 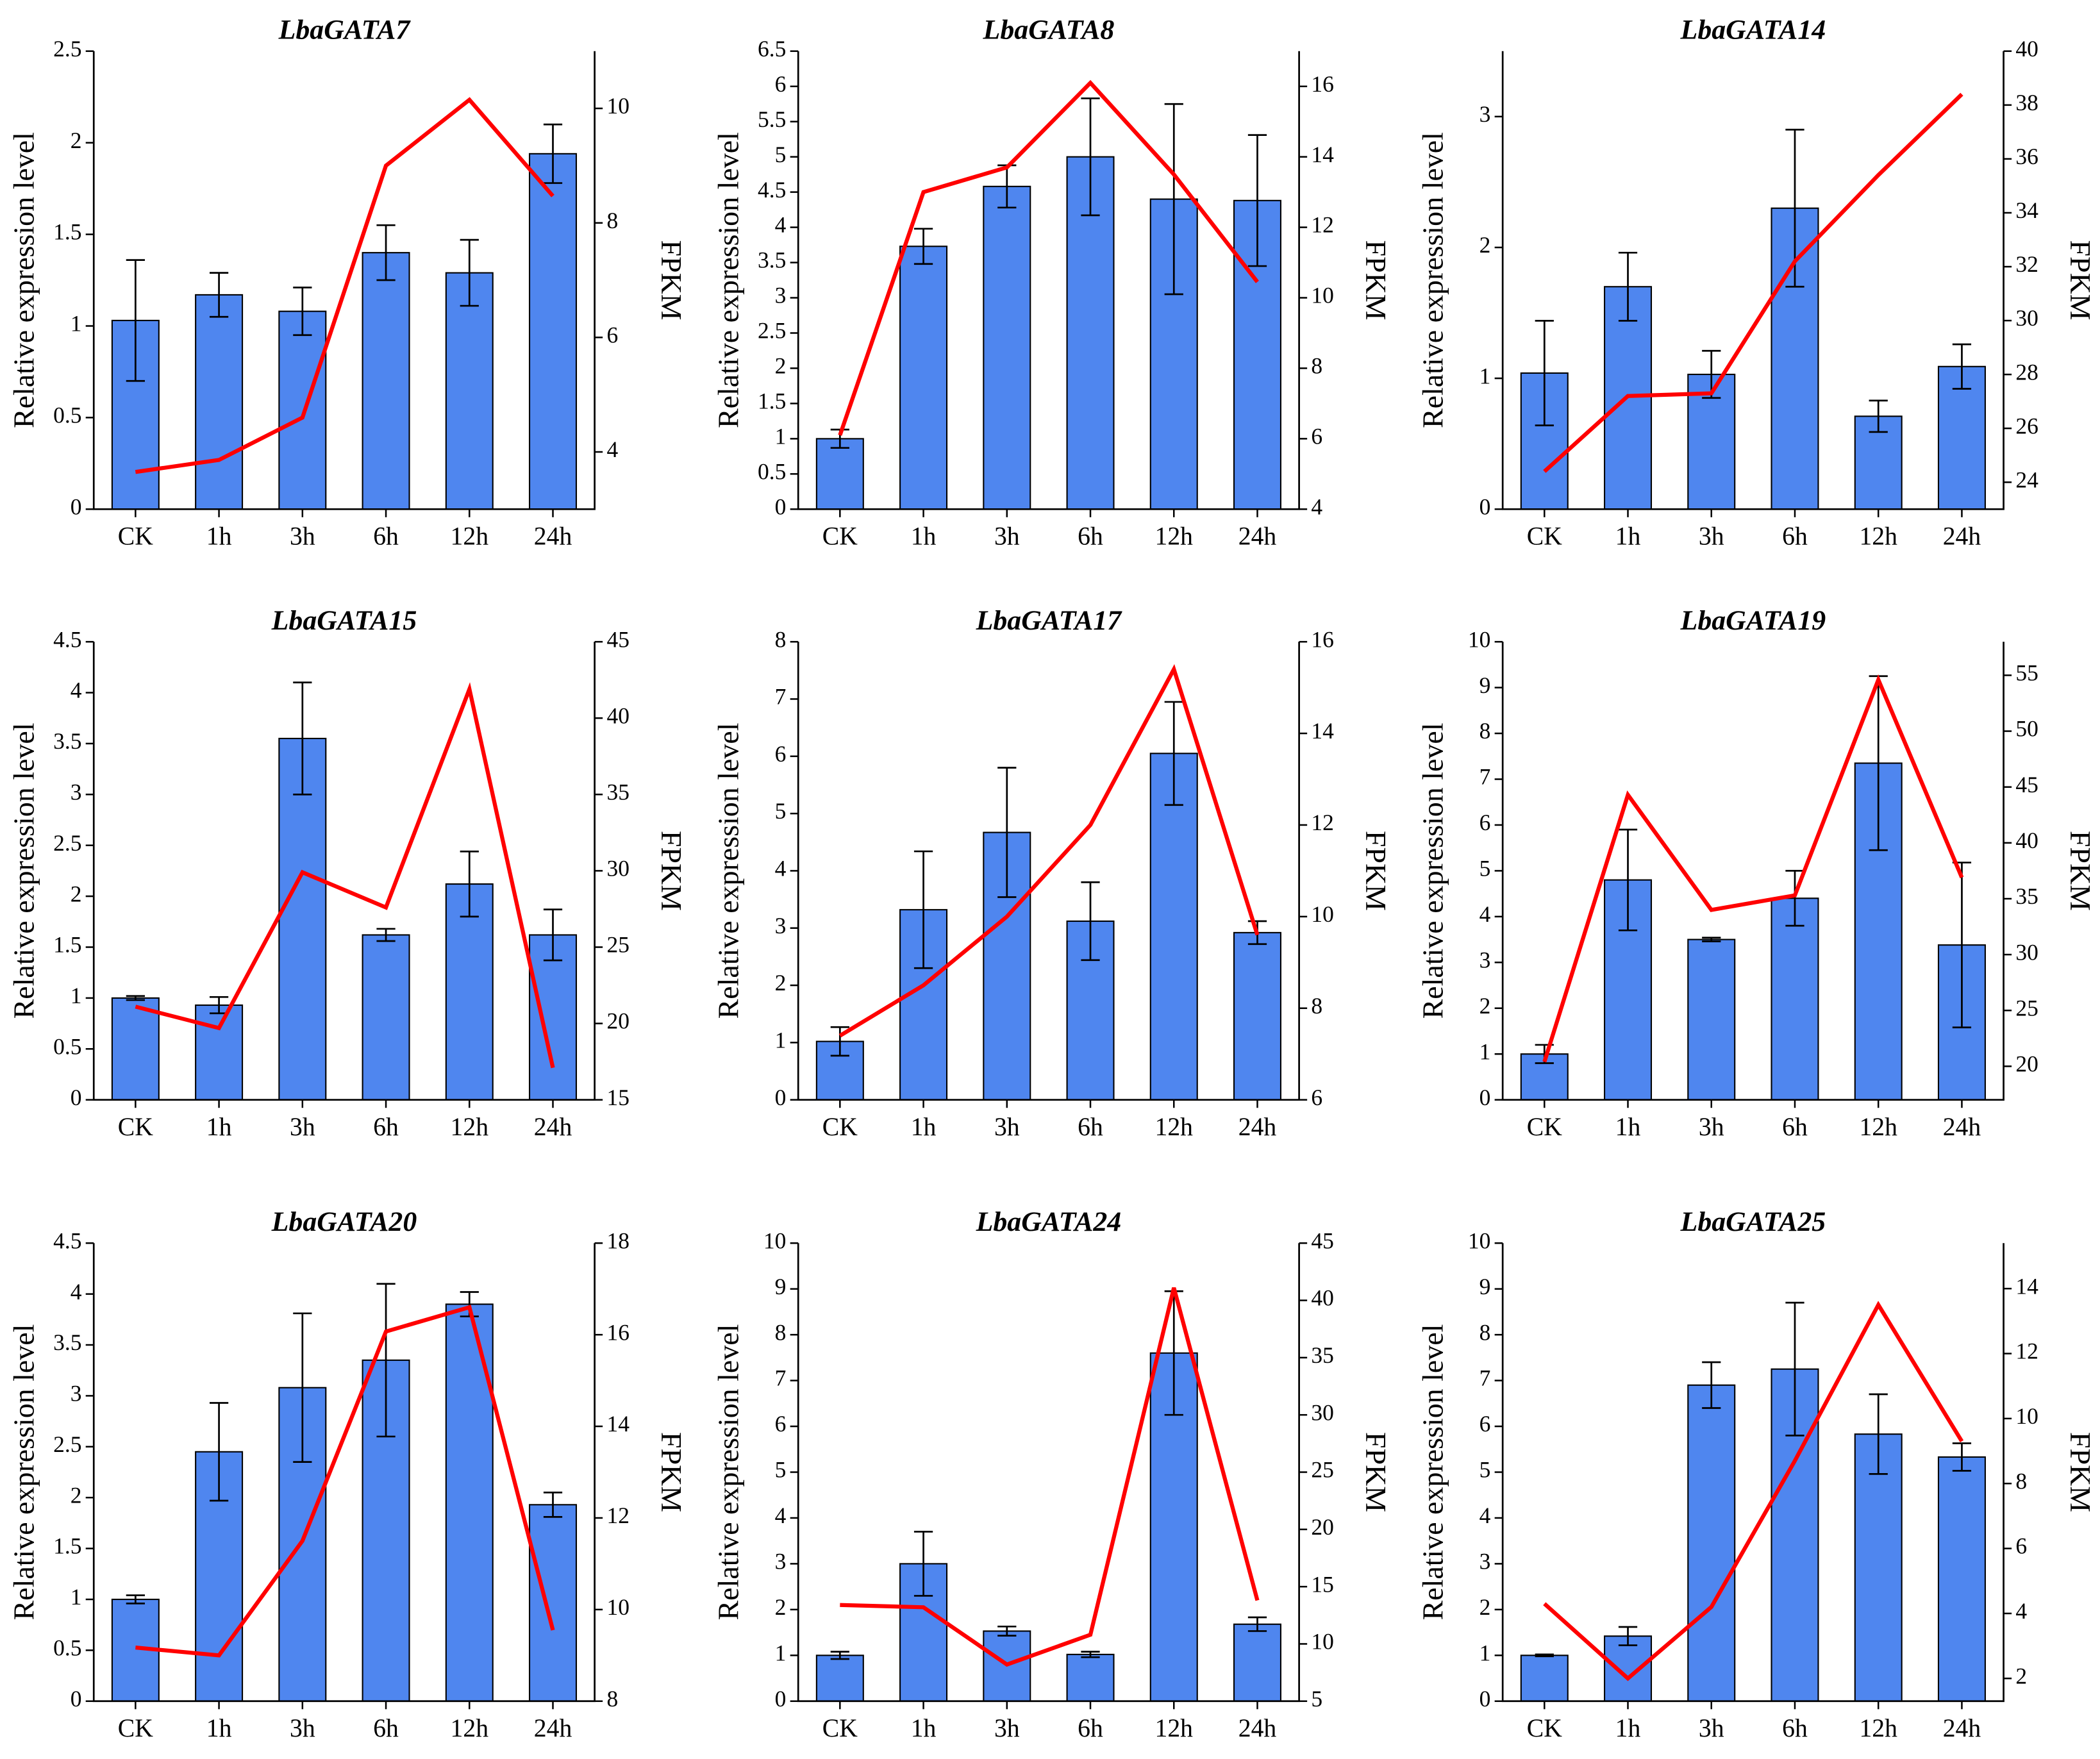 I want to click on y-tick-label: 0.5, so click(x=67, y=1648).